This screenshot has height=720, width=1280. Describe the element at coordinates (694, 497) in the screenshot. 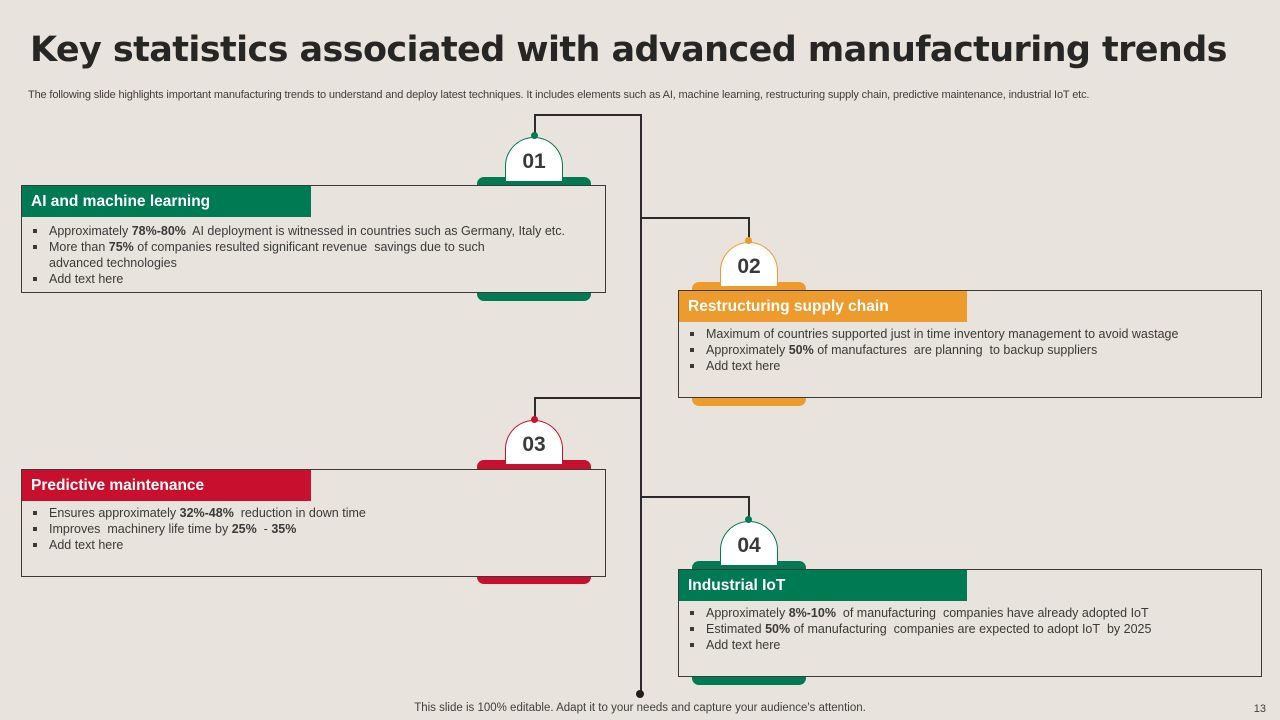

I see `connector-04-h` at that location.